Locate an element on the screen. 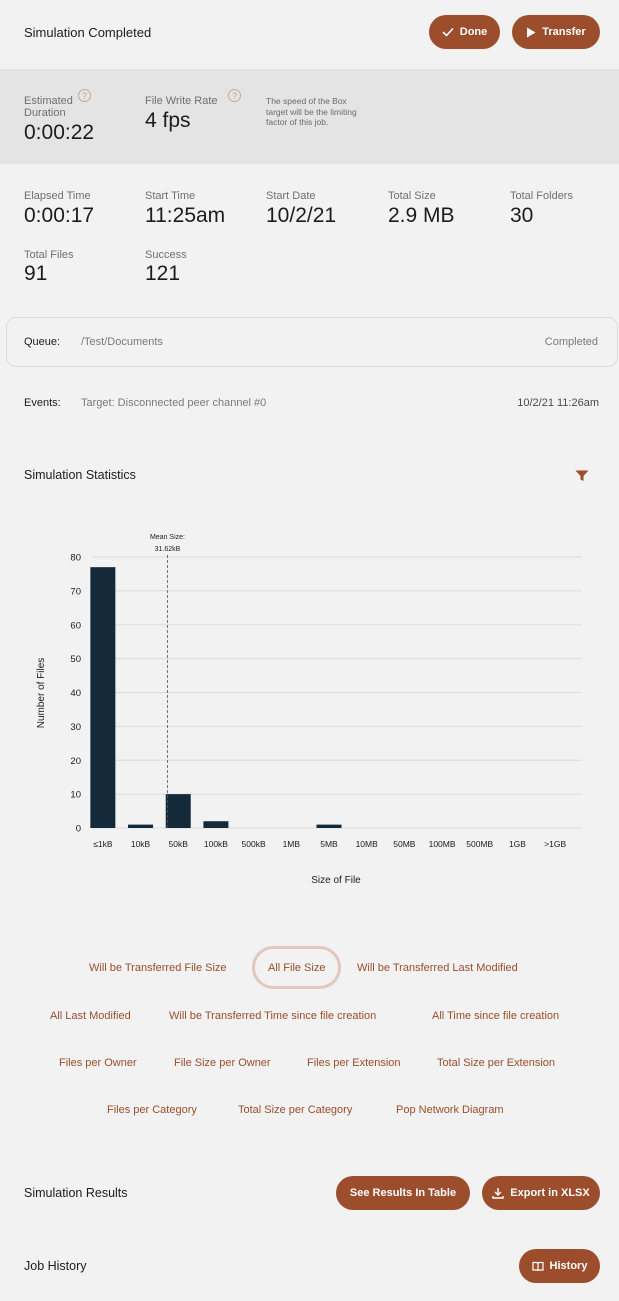 This screenshot has width=619, height=1301. x-tick-label: 1MB is located at coordinates (292, 844).